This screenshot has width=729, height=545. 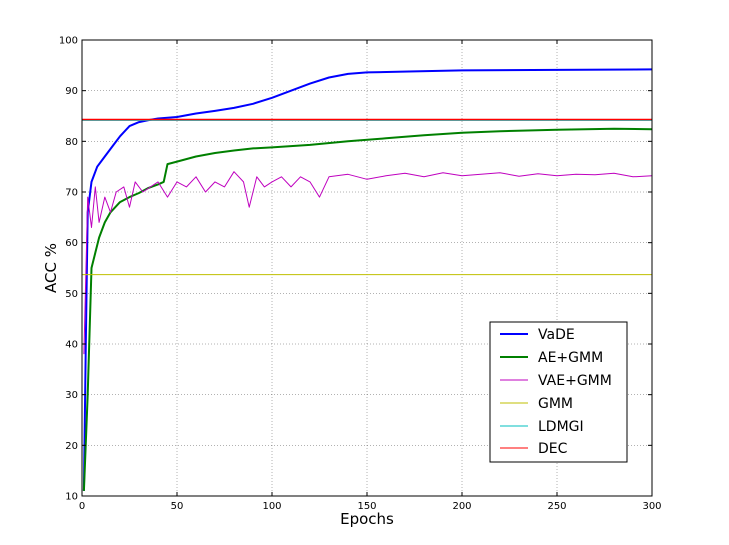 I want to click on legend-label-ae-gmm: AE+GMM, so click(x=570, y=358).